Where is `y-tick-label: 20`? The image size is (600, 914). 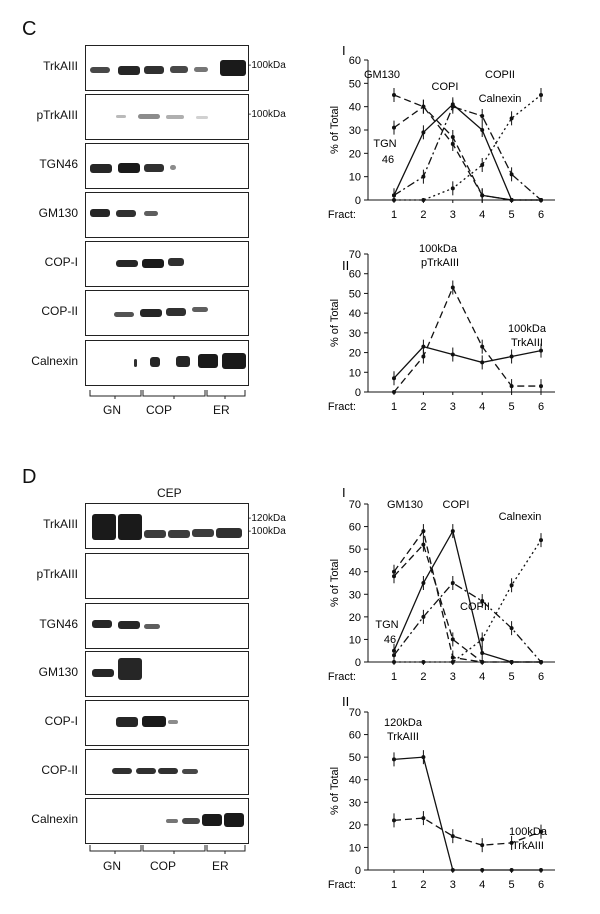
y-tick-label: 20 is located at coordinates (355, 826).